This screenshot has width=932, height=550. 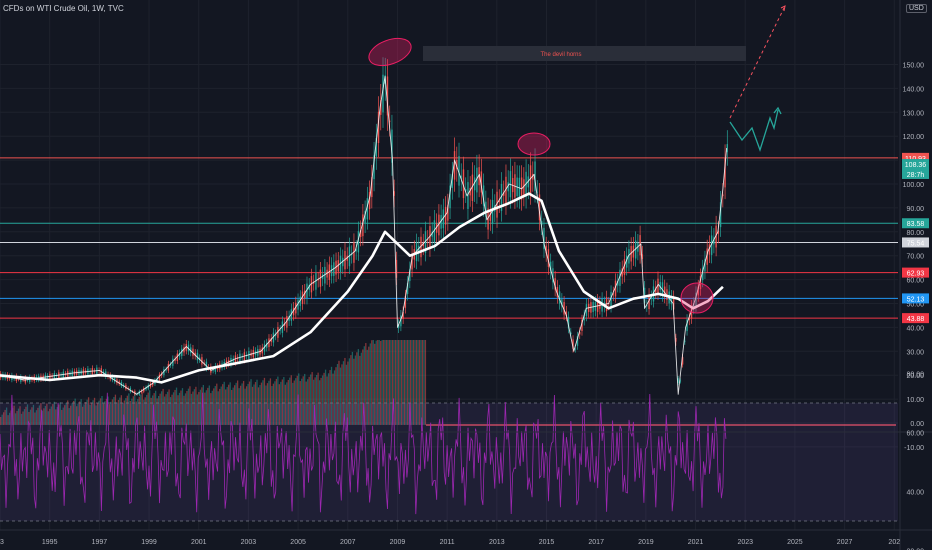 I want to click on price-label: 28:7h, so click(x=916, y=175).